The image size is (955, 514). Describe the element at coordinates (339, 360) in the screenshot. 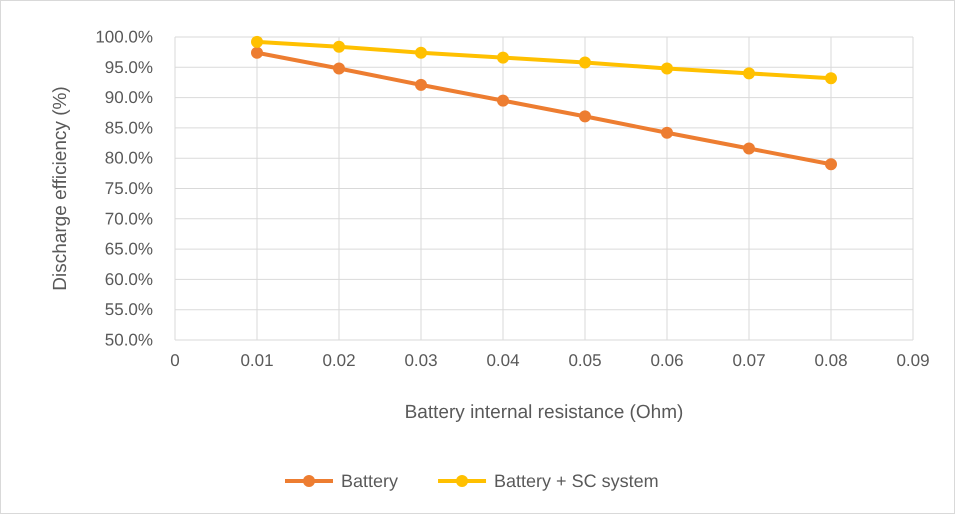

I see `x-tick-label: 0.02` at that location.